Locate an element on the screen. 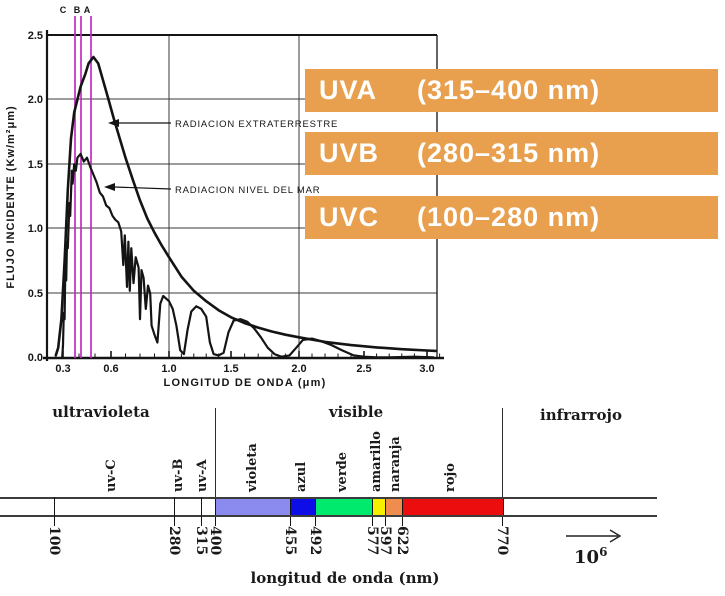 This screenshot has height=596, width=725. arrowhead-sea-level is located at coordinates (109, 187).